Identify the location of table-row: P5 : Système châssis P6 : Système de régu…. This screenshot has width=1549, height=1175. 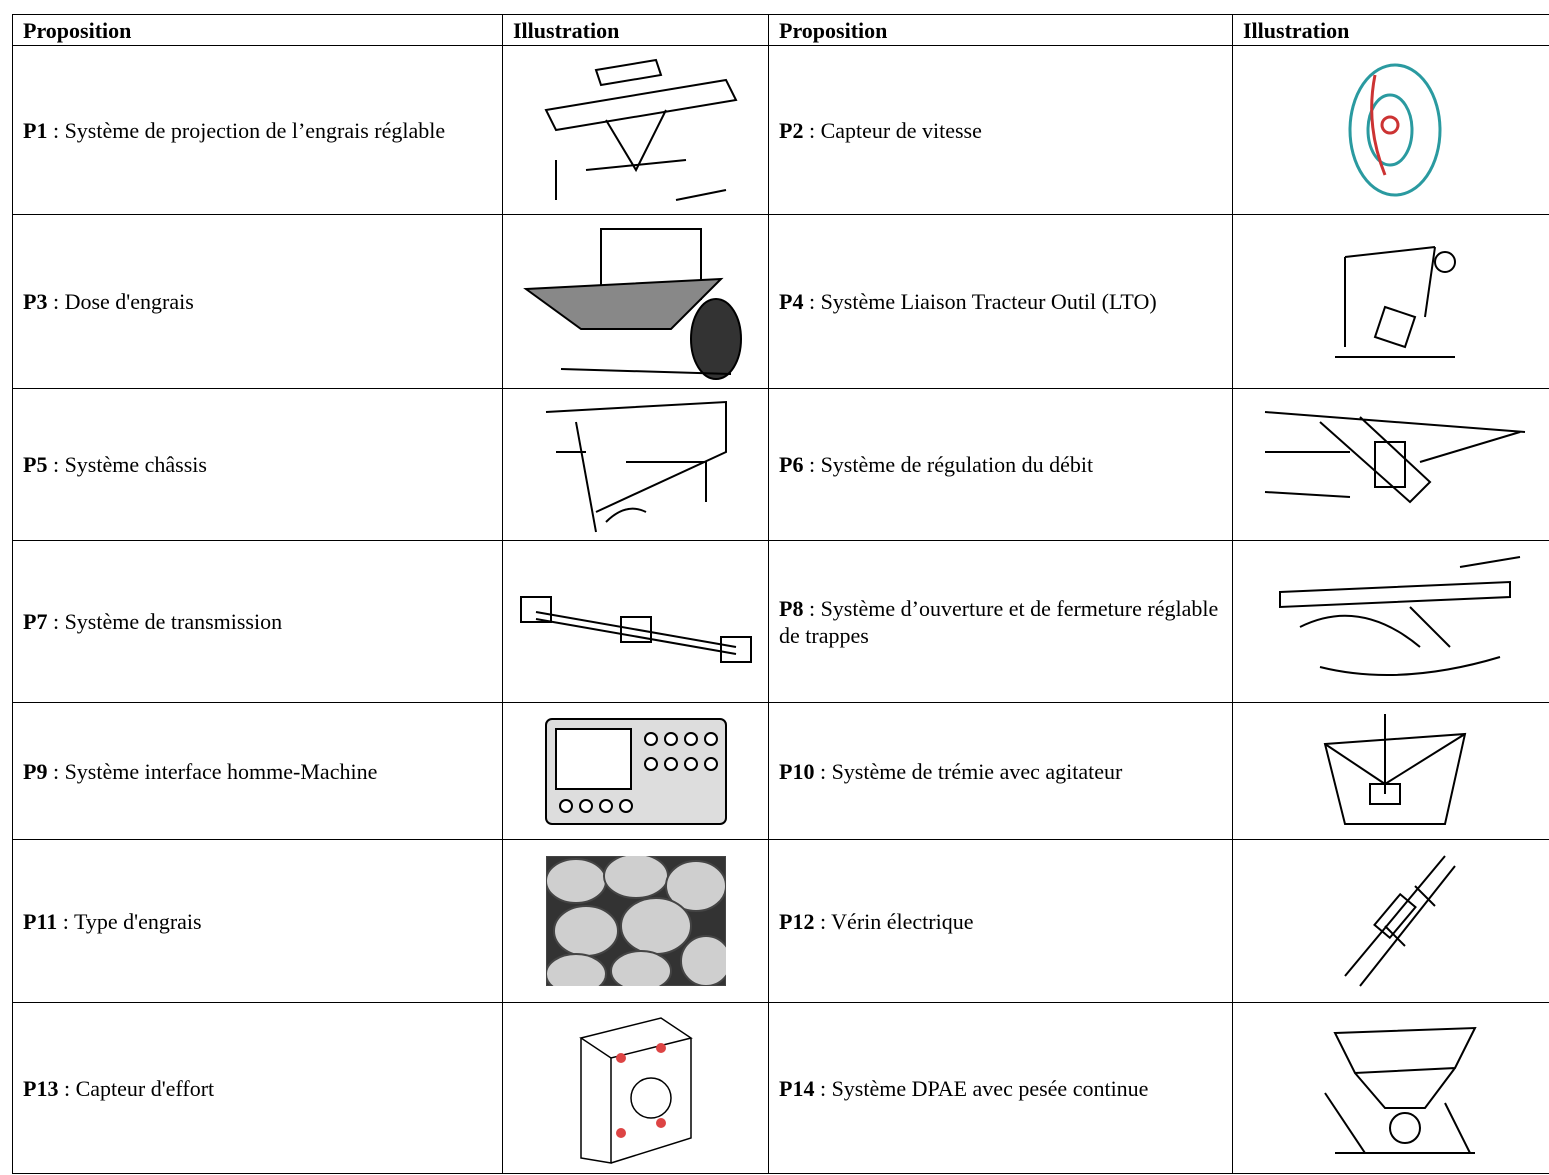
(780, 464).